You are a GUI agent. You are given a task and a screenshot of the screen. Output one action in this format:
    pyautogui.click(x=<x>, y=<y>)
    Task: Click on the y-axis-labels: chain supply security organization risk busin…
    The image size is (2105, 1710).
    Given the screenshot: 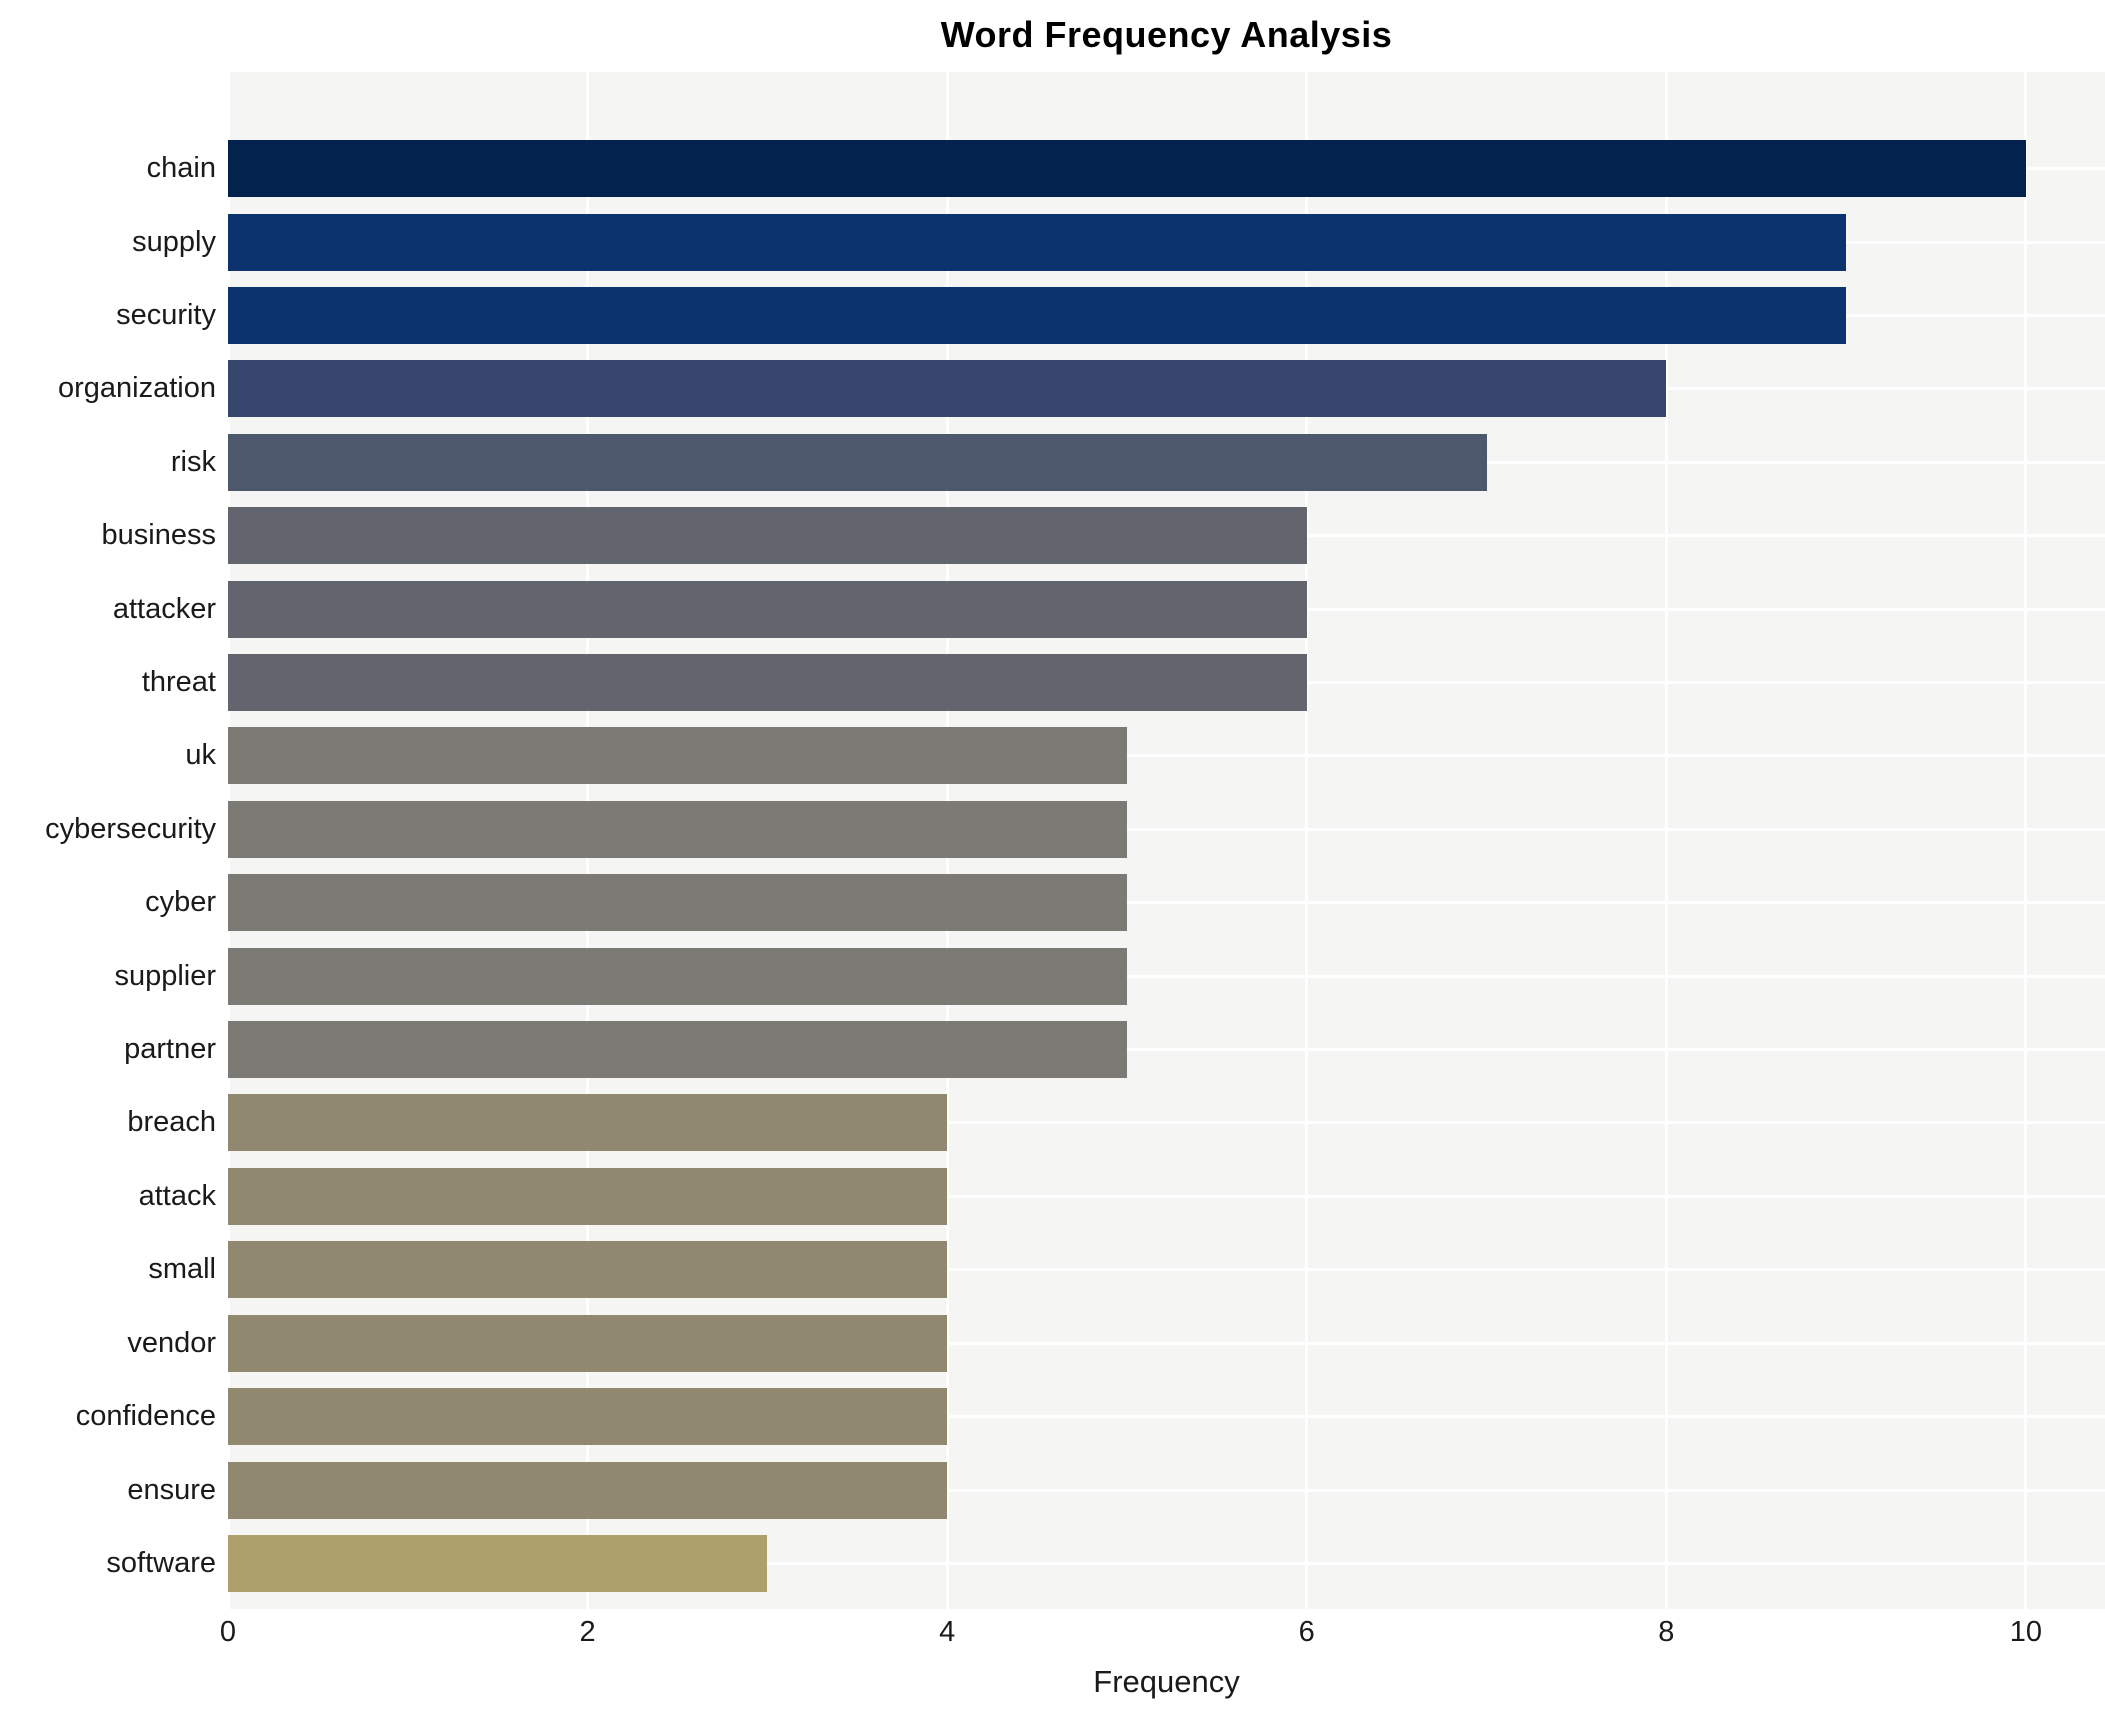 What is the action you would take?
    pyautogui.click(x=108, y=866)
    